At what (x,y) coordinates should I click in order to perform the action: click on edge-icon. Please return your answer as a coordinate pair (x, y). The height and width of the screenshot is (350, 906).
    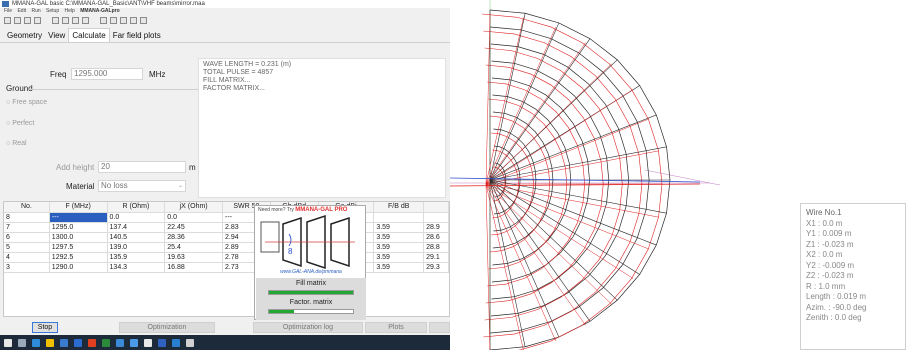
    Looking at the image, I should click on (36, 342).